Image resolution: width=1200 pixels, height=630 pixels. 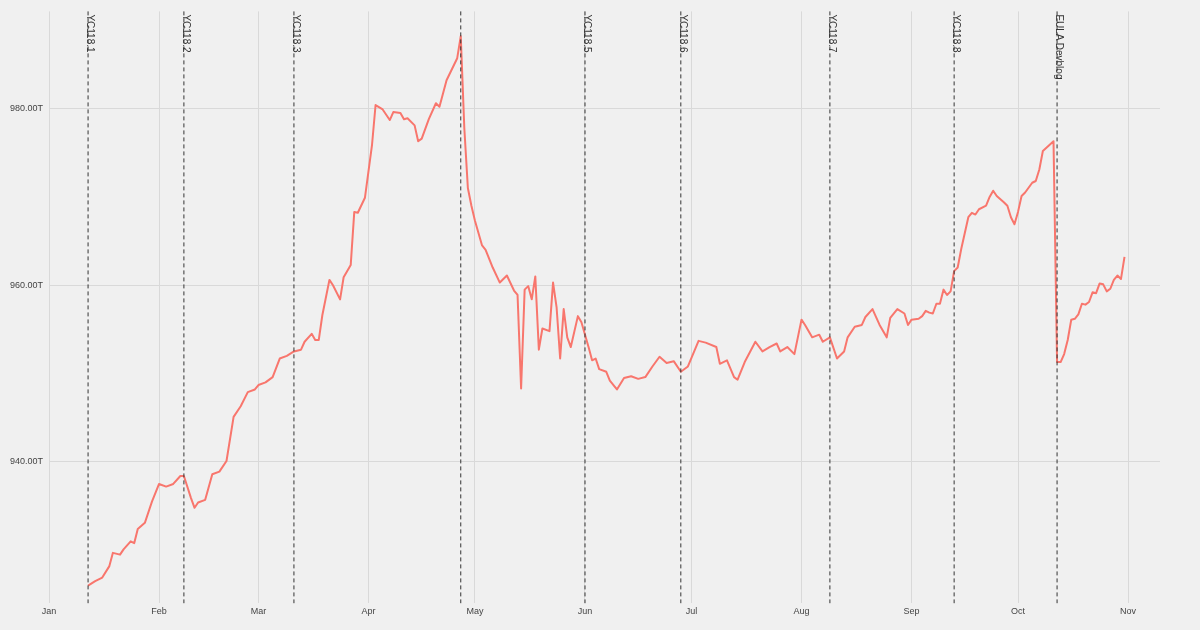 I want to click on ref-line-label: YC118.8, so click(x=957, y=34).